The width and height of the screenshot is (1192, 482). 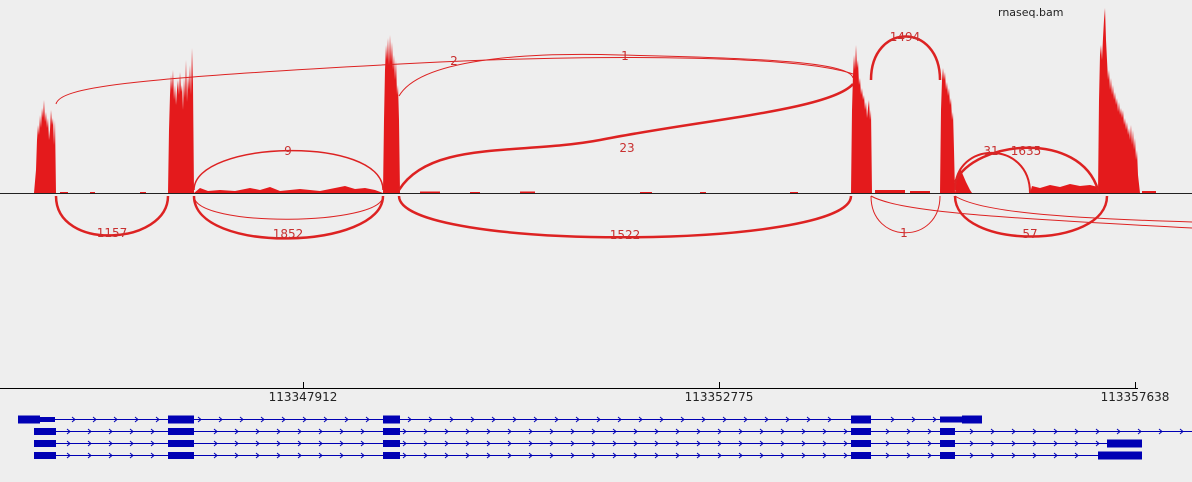 What do you see at coordinates (990, 151) in the screenshot?
I see `junction-label-31: 31` at bounding box center [990, 151].